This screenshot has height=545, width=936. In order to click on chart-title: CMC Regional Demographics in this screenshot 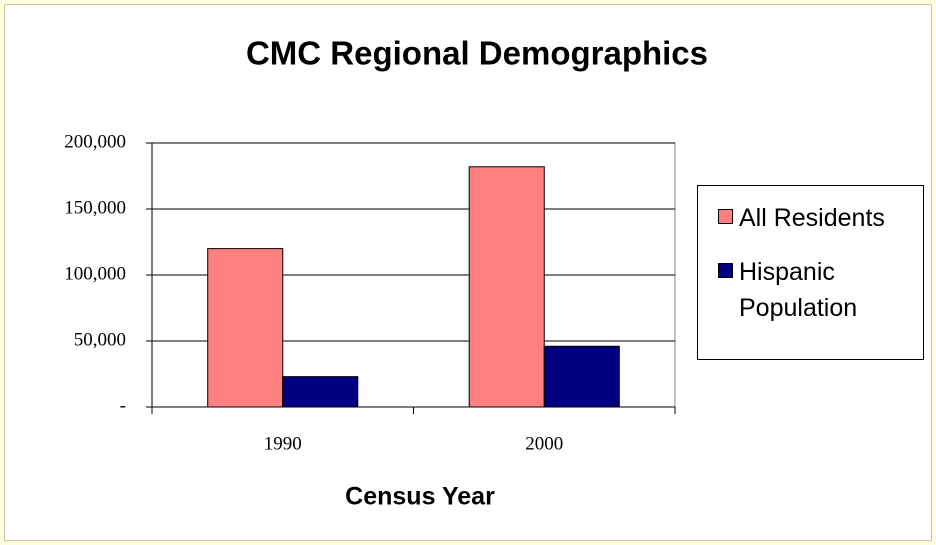, I will do `click(477, 53)`.